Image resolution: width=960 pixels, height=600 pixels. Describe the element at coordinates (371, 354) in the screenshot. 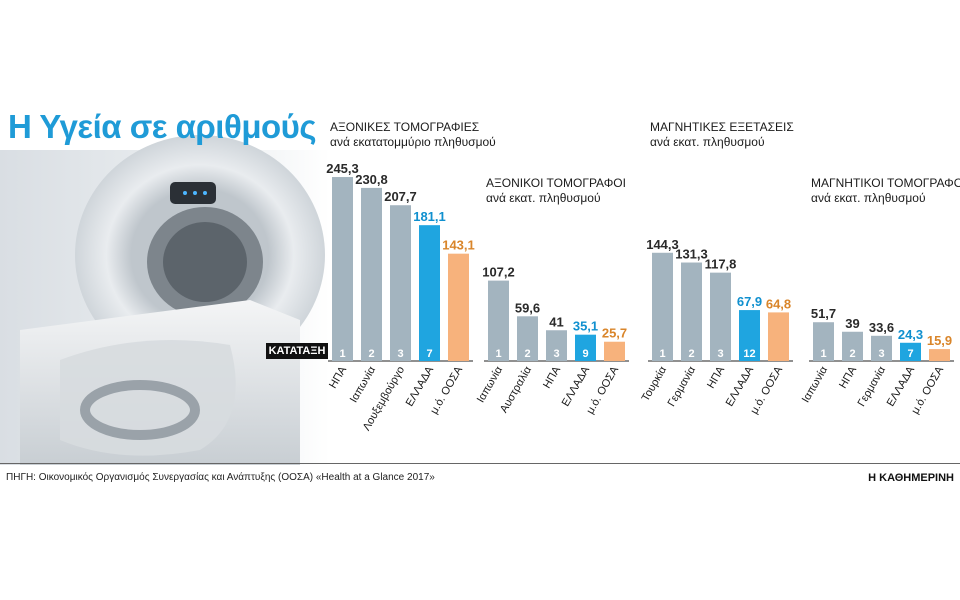

I see `chart-1-rank-label: 2` at that location.